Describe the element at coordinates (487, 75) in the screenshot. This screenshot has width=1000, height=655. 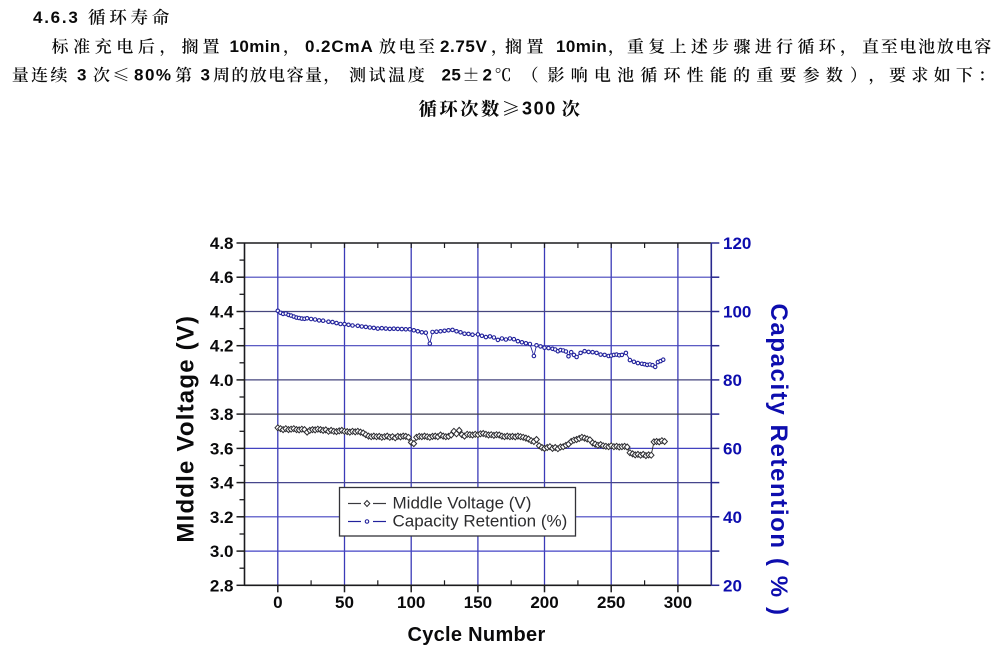
I see `svg-text: 2` at that location.